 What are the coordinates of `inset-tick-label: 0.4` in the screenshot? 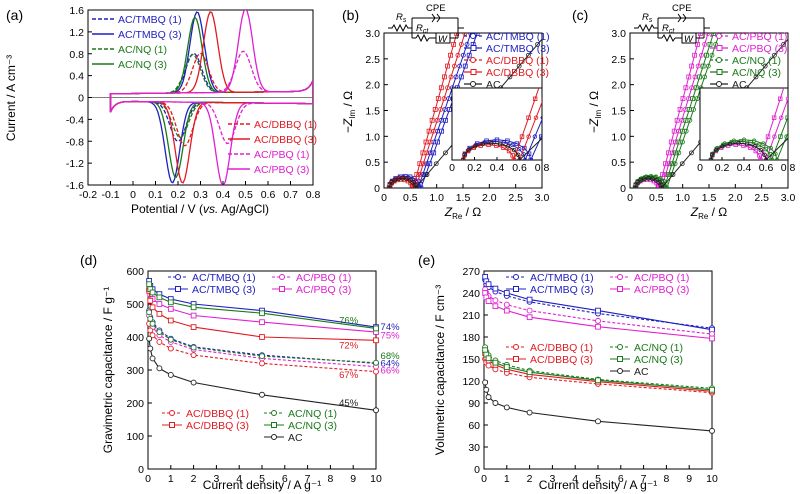 It's located at (744, 168).